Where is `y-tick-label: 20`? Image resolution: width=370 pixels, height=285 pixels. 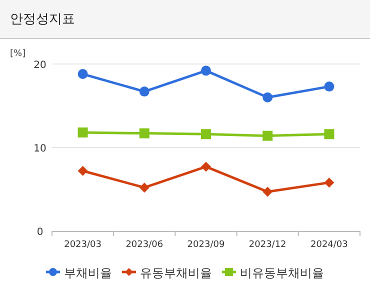
y-tick-label: 20 is located at coordinates (40, 65).